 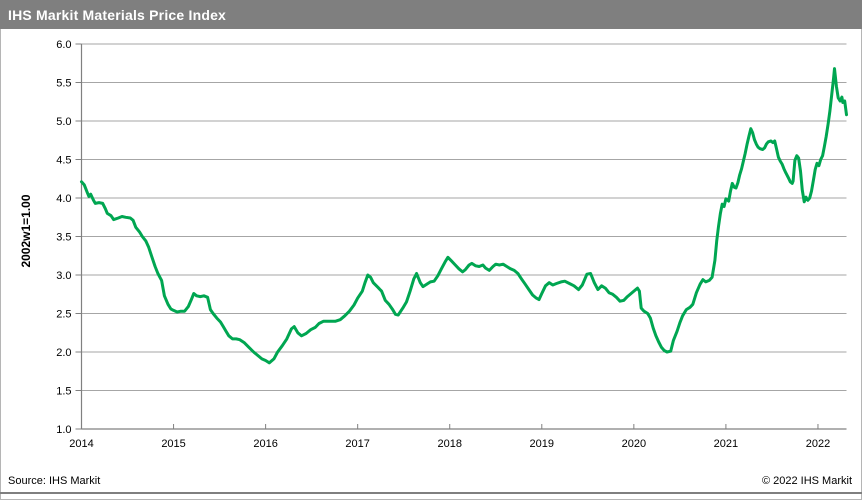 I want to click on y-tick-label: 6.0, so click(x=63, y=45).